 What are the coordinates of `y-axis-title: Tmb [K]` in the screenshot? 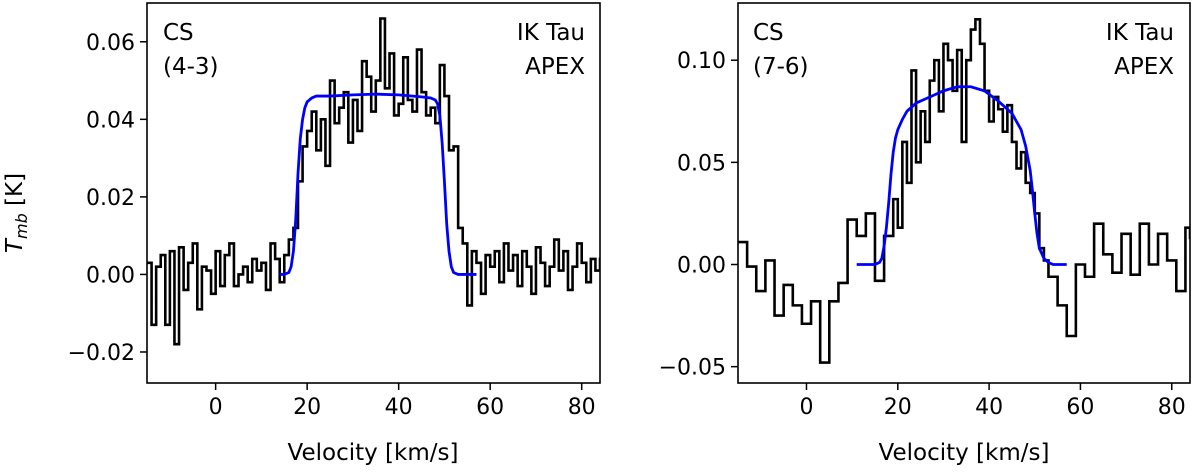 It's located at (16, 213).